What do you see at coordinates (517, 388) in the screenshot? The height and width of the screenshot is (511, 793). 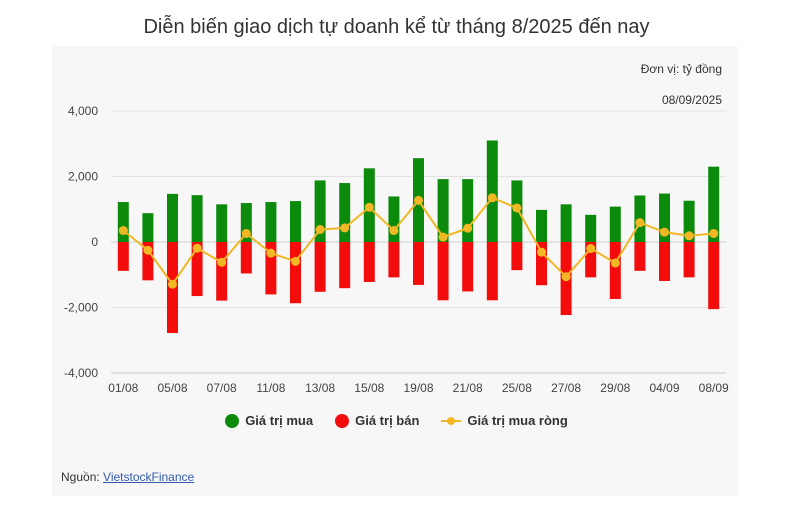 I see `x-tick-label: 25/08` at bounding box center [517, 388].